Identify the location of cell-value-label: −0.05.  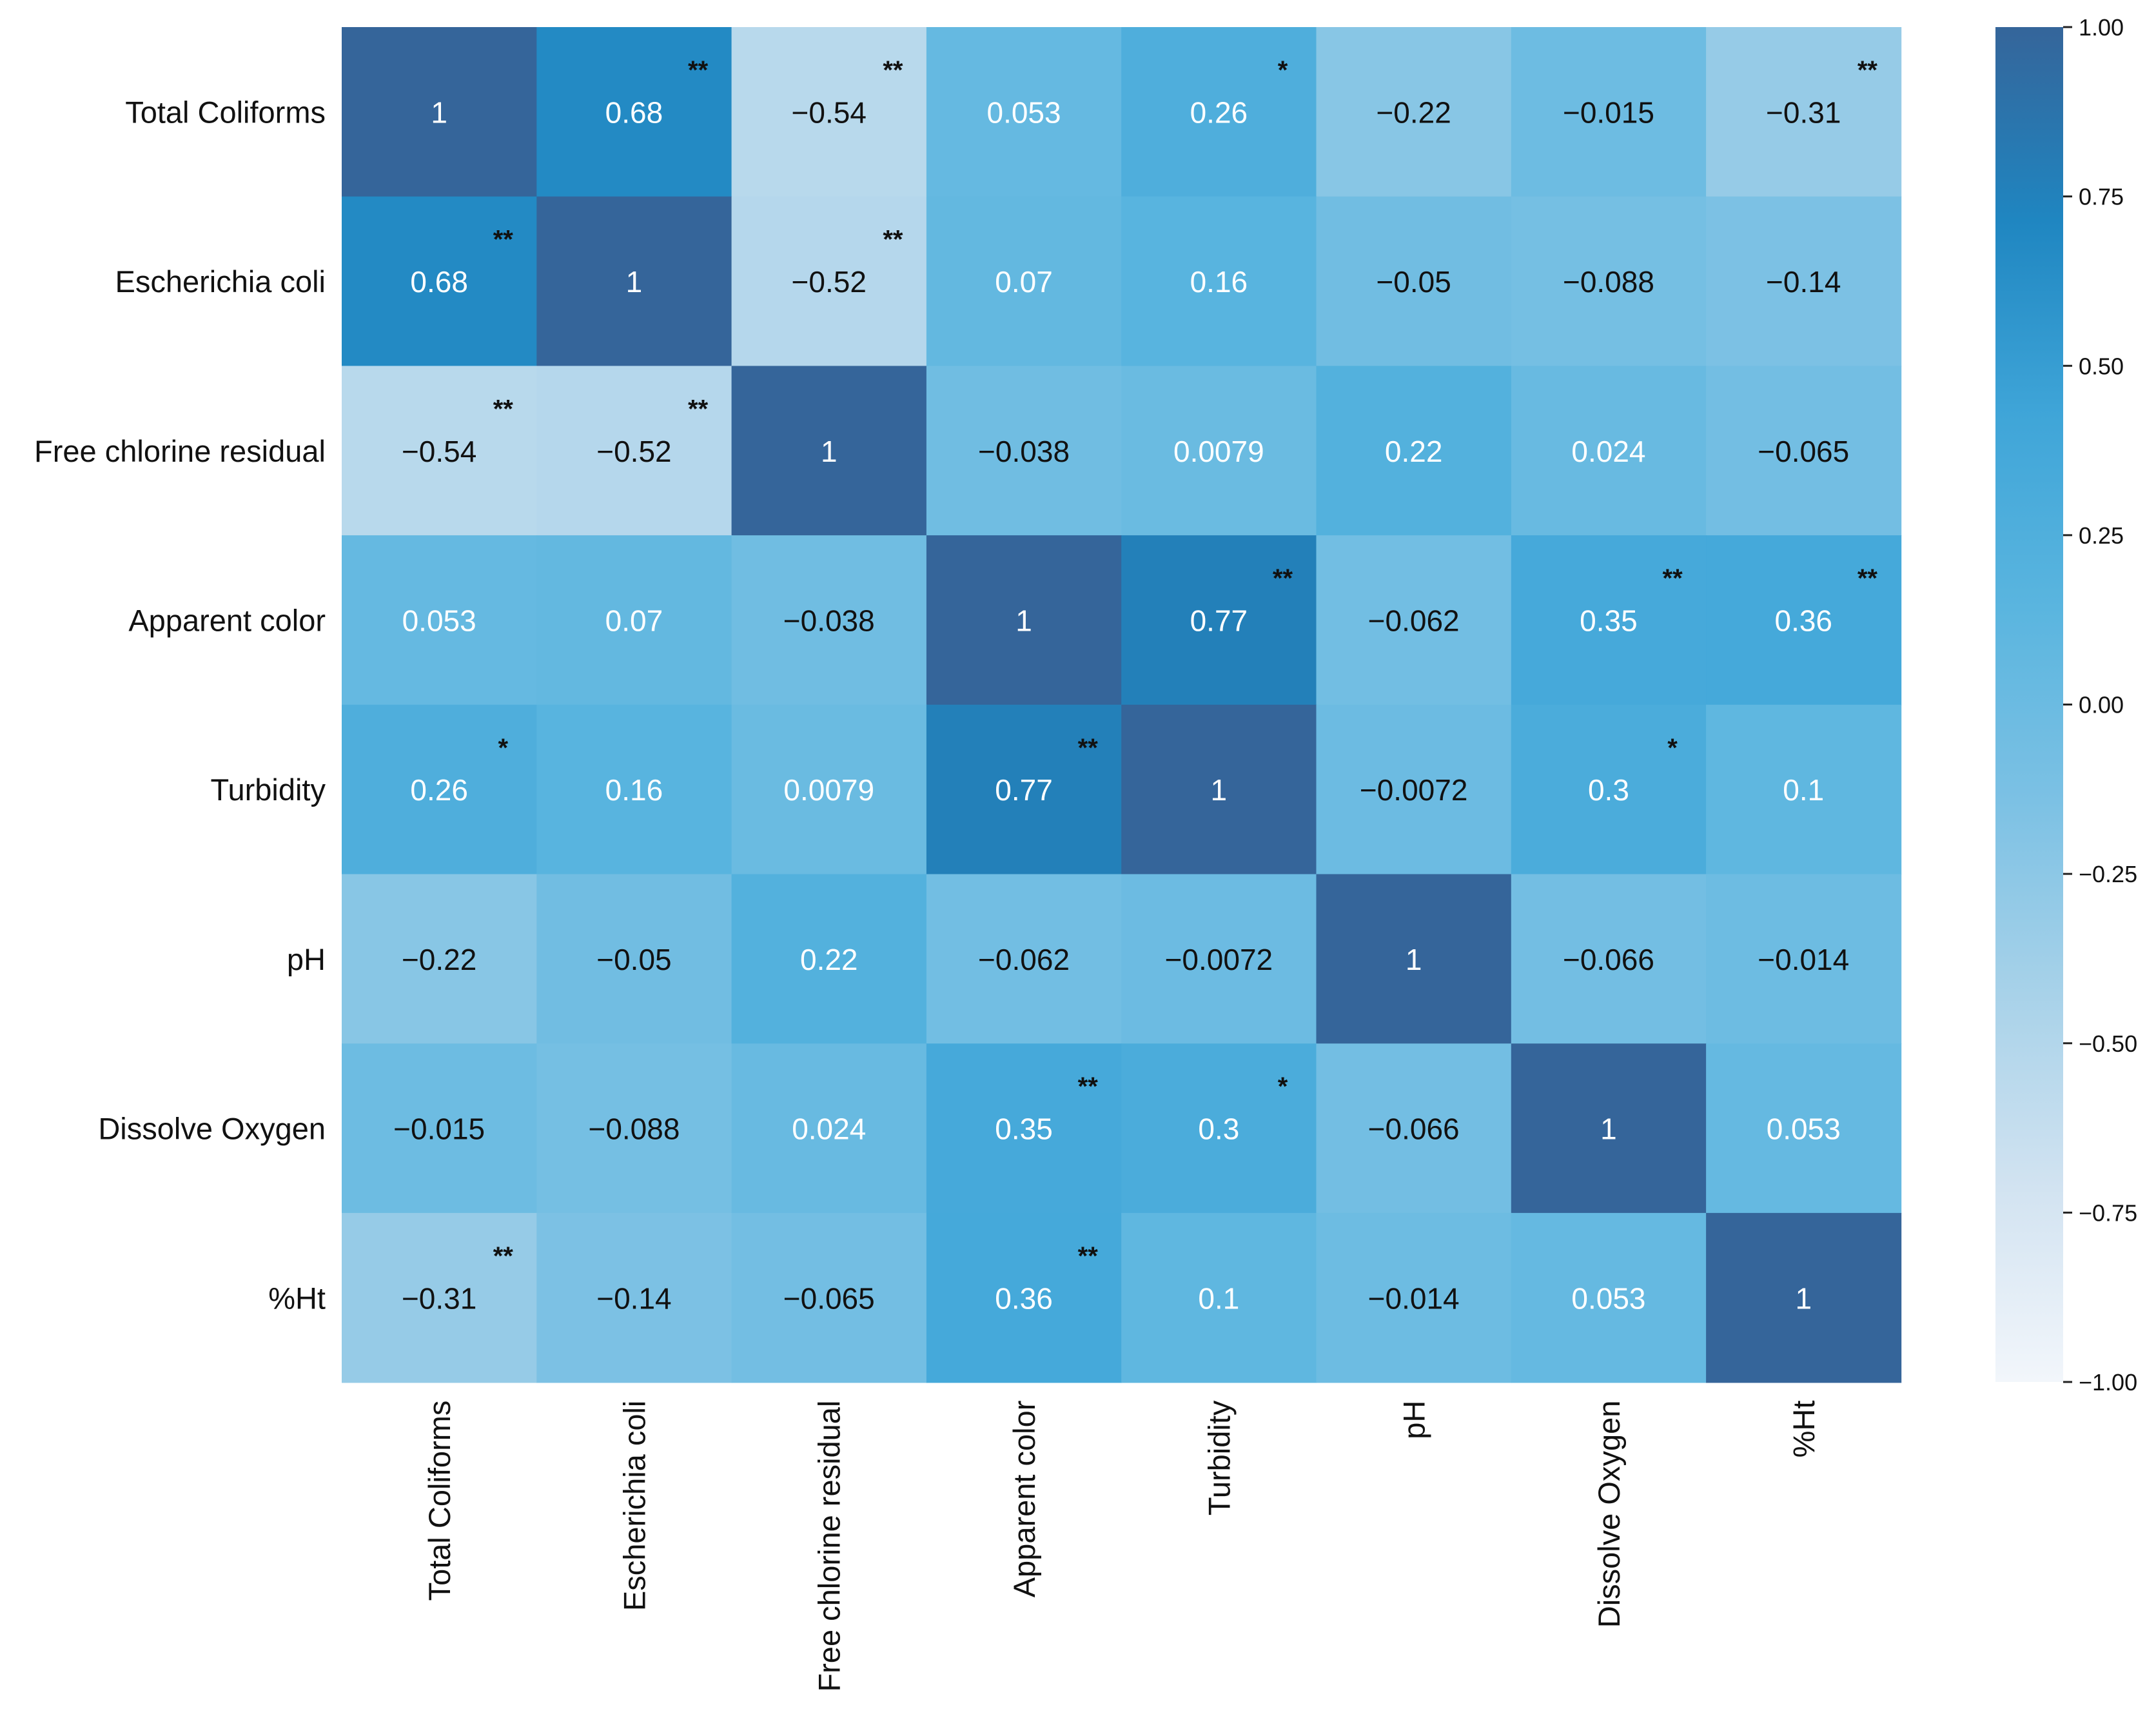
(633, 959).